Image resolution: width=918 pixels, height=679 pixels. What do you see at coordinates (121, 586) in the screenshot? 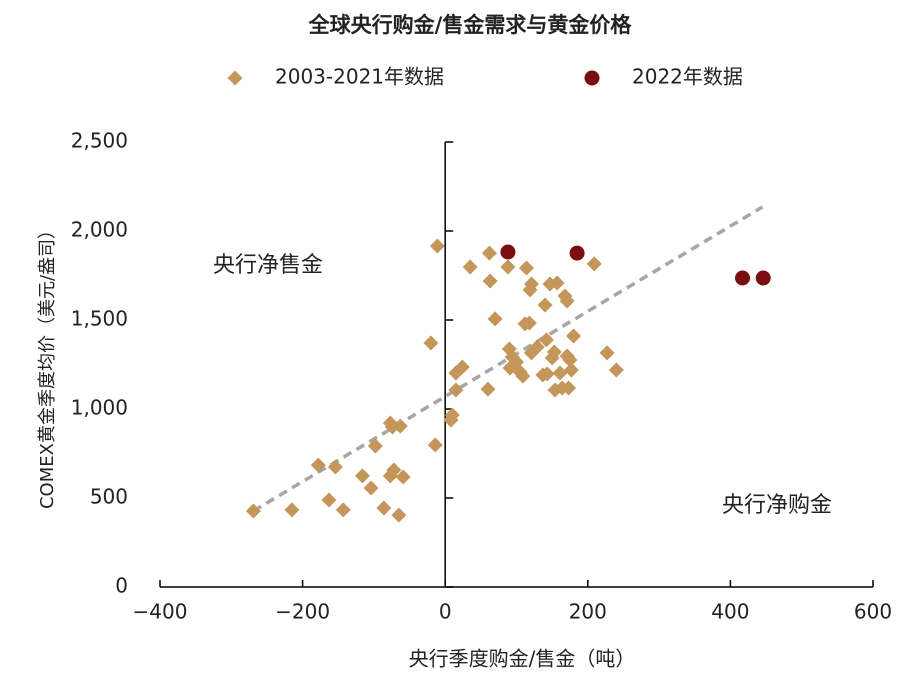
I see `y-tick-label: 0` at bounding box center [121, 586].